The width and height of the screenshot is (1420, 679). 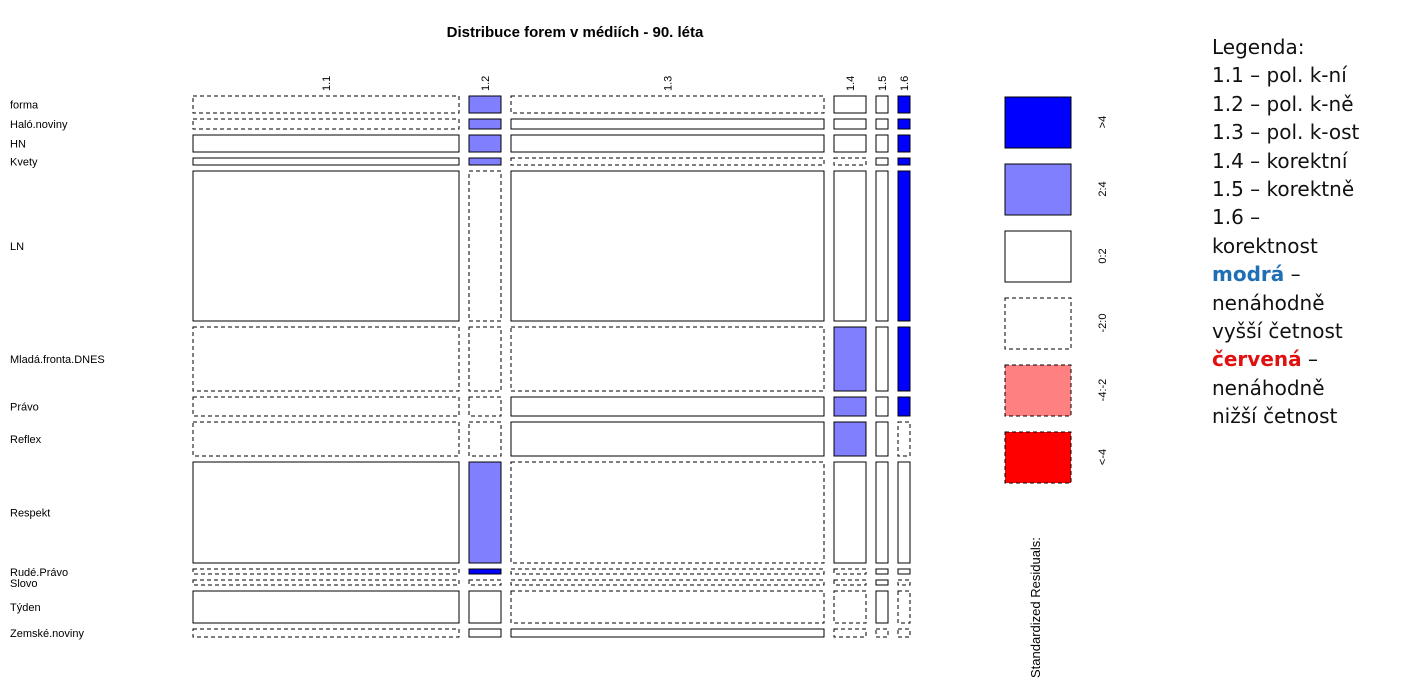 I want to click on residual-legend-title: Standardized Residuals:, so click(x=1035, y=607).